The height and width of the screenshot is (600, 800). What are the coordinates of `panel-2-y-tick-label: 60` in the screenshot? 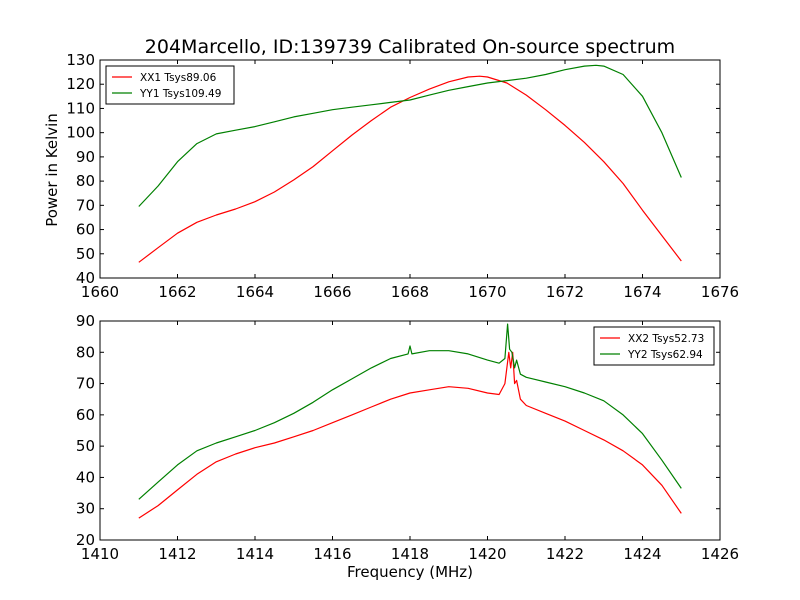 It's located at (85, 415).